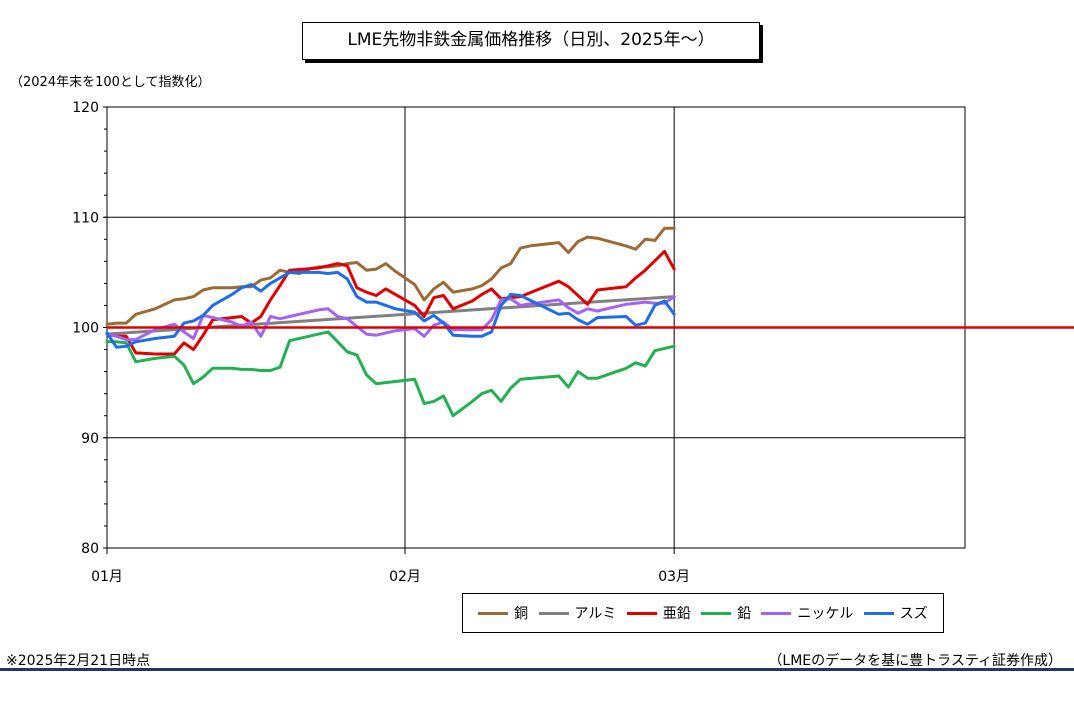 Image resolution: width=1074 pixels, height=707 pixels. I want to click on legend-item: ニッケル, so click(807, 613).